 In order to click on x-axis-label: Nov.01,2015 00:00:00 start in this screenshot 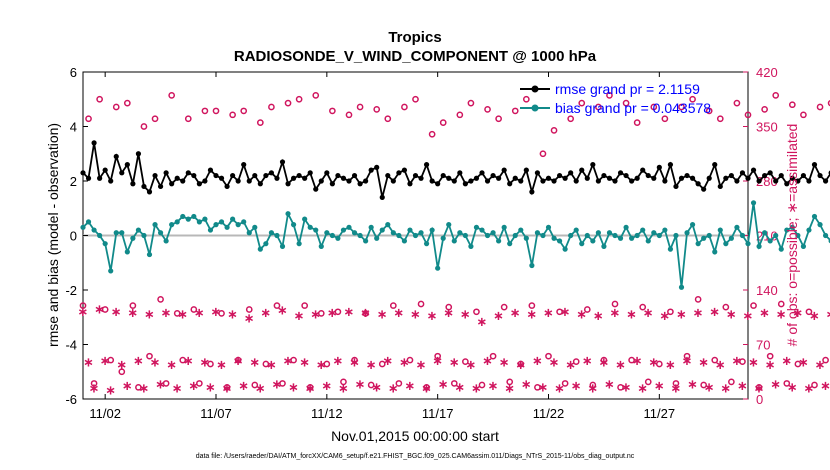, I will do `click(415, 436)`.